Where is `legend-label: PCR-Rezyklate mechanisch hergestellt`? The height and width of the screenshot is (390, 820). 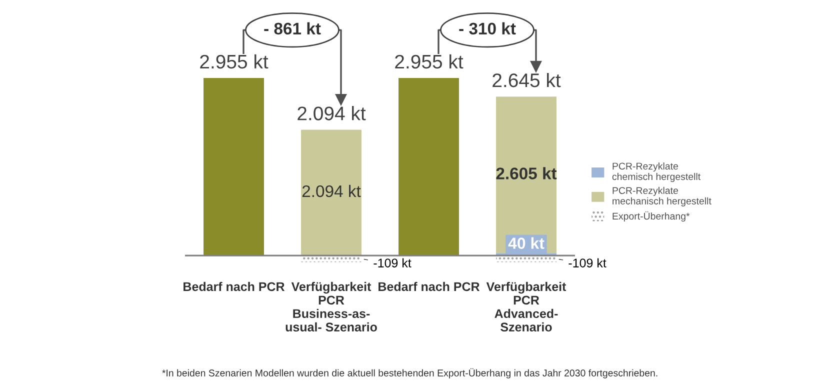
legend-label: PCR-Rezyklate mechanisch hergestellt is located at coordinates (662, 196).